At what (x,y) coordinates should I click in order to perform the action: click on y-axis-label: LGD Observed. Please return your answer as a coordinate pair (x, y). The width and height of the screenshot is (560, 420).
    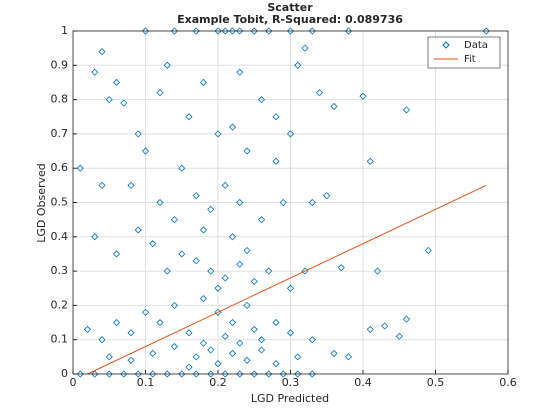
    Looking at the image, I should click on (41, 203).